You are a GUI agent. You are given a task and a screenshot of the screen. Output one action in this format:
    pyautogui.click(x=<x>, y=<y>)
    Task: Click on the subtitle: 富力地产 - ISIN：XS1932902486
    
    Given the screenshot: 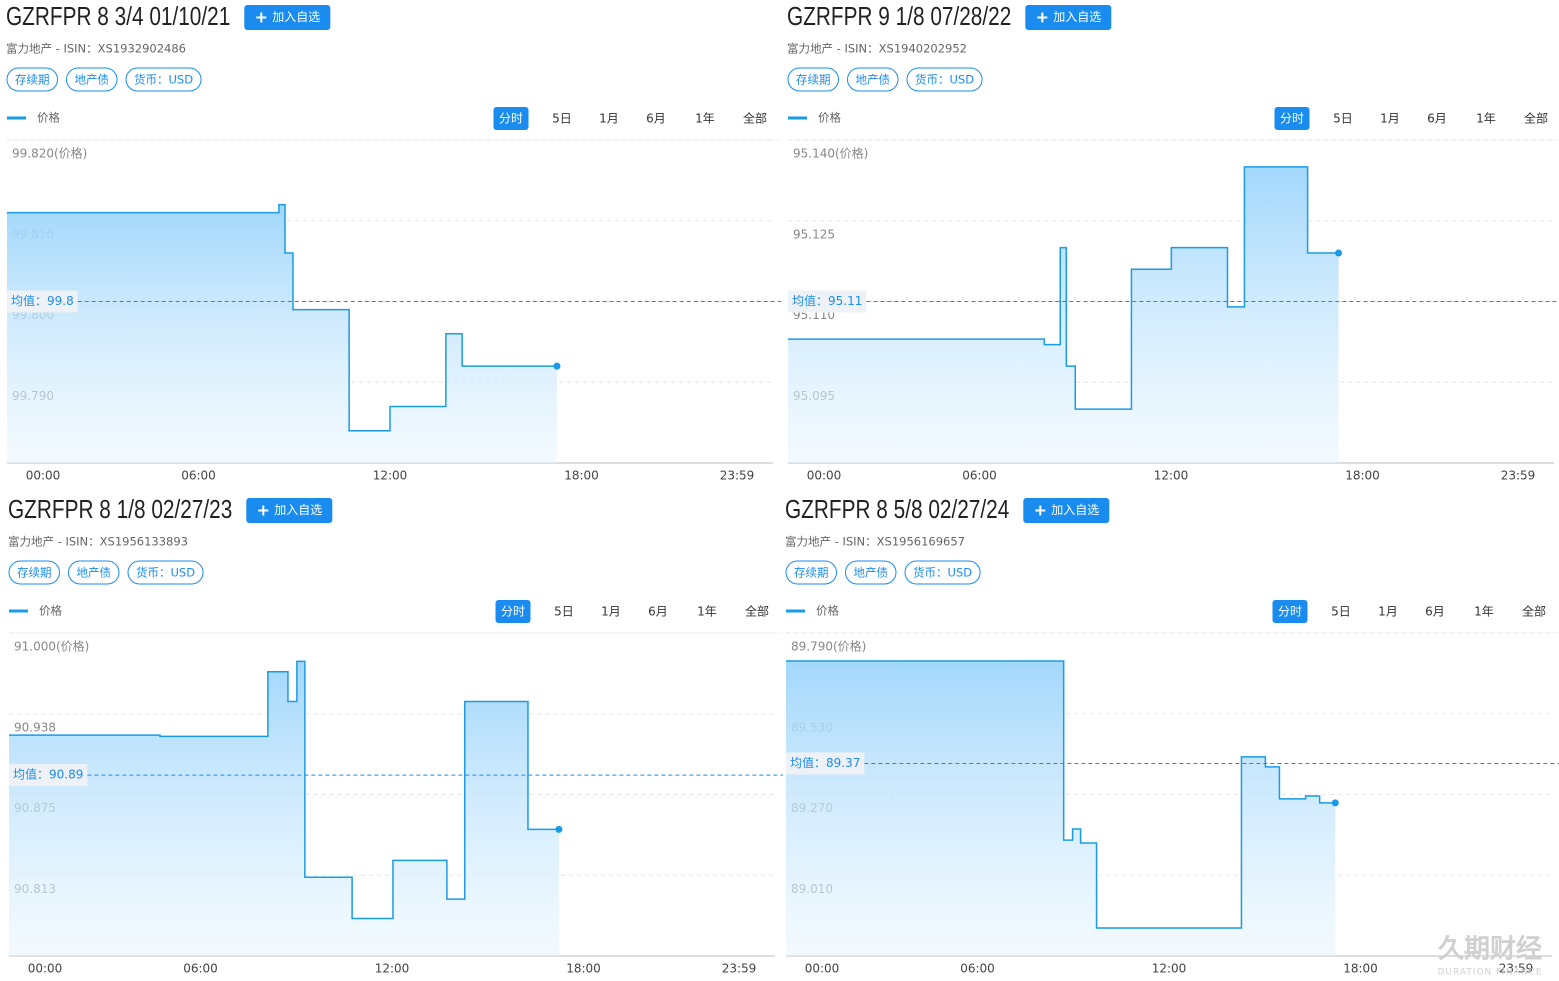 What is the action you would take?
    pyautogui.click(x=96, y=49)
    